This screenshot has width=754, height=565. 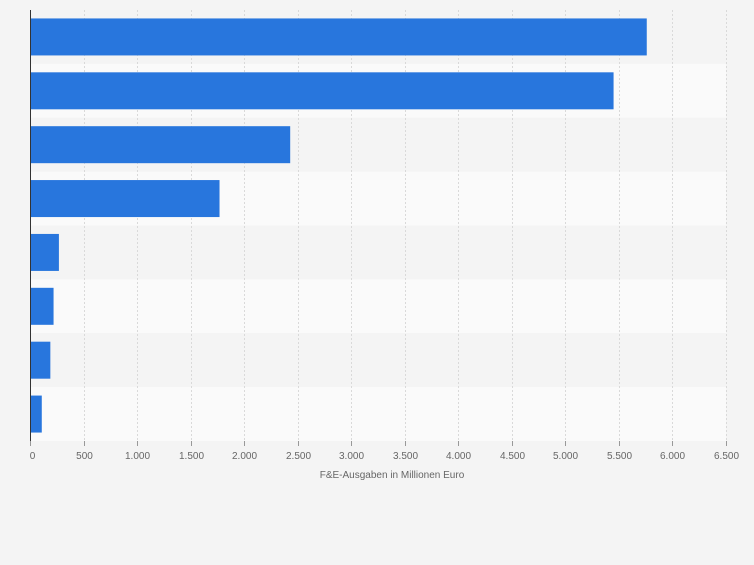 What do you see at coordinates (378, 443) in the screenshot?
I see `x-axis-ticks` at bounding box center [378, 443].